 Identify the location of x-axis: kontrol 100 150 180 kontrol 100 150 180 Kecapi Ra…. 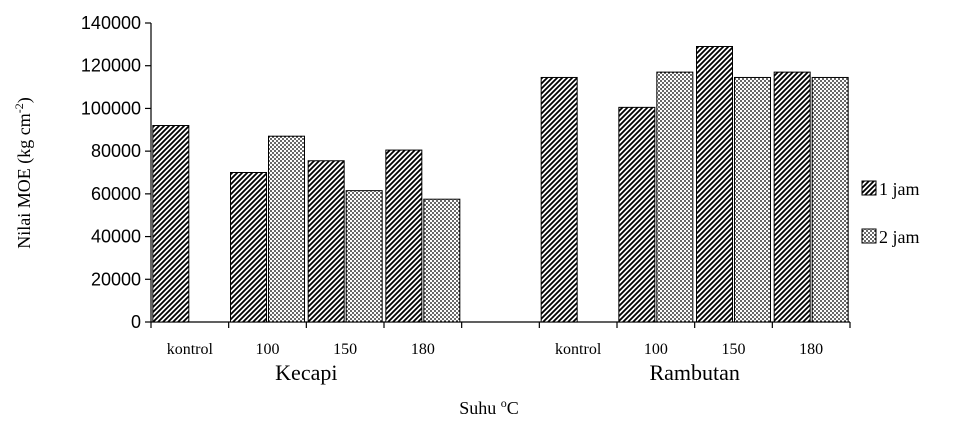
(500, 353).